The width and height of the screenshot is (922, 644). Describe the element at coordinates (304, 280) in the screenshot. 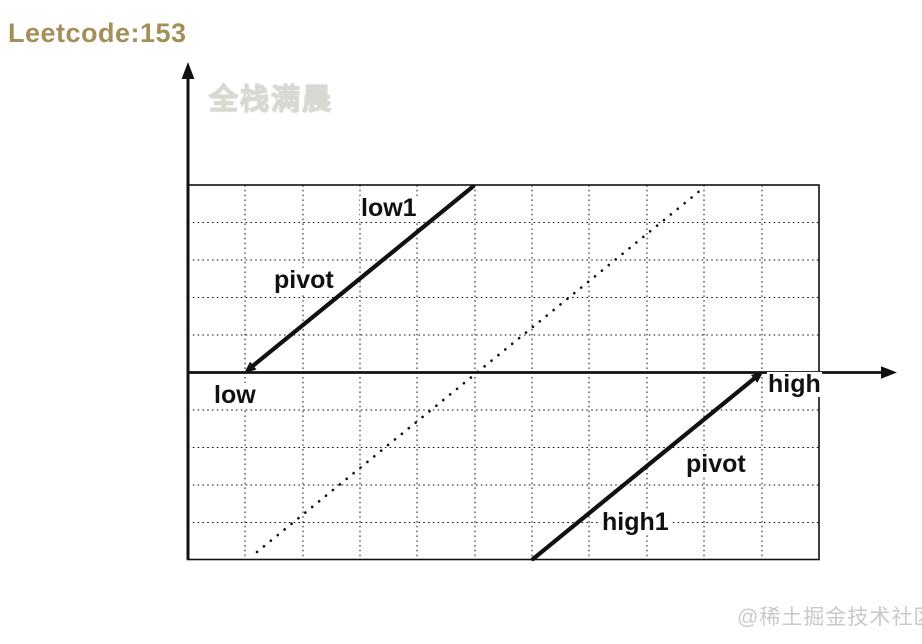

I see `label-pivot-upper: pivot` at that location.